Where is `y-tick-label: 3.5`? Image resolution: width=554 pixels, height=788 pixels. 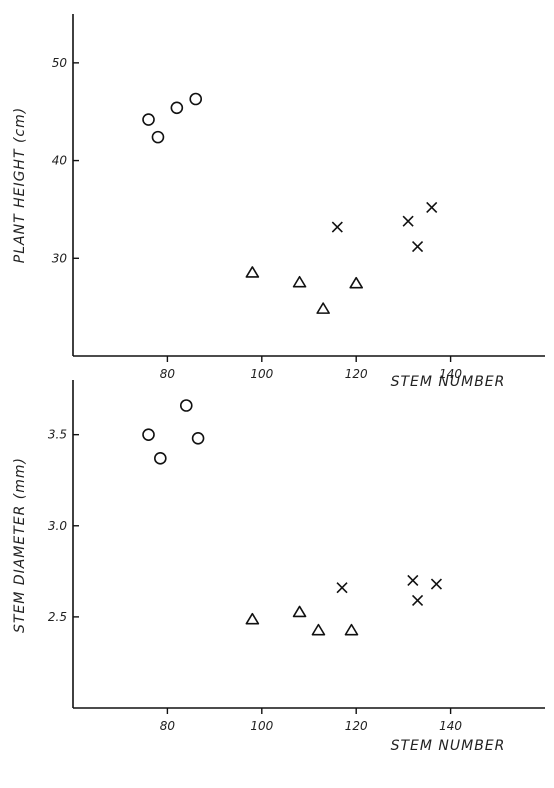
y-tick-label: 3.5 is located at coordinates (57, 435).